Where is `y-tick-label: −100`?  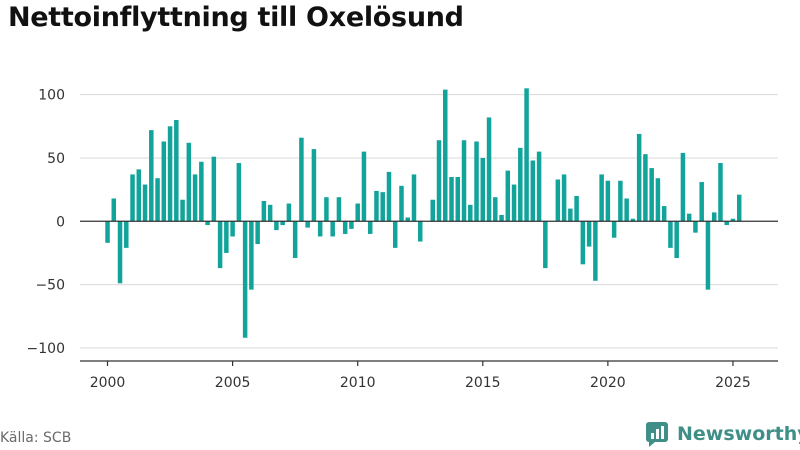 y-tick-label: −100 is located at coordinates (46, 349).